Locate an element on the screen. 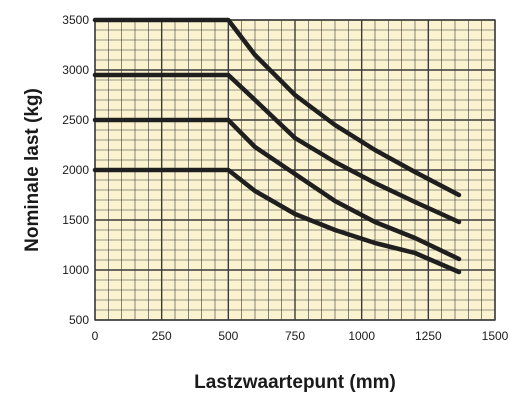 This screenshot has width=516, height=400. y-tick-label: 3500 is located at coordinates (75, 20).